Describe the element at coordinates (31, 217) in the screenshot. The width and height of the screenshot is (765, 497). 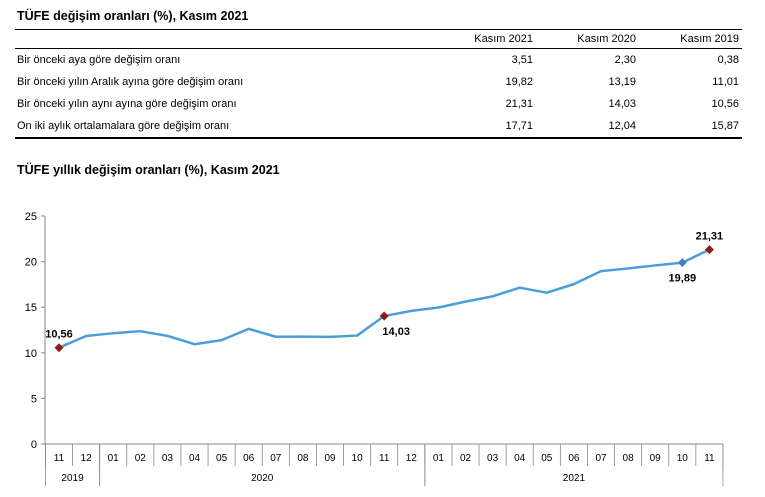
I see `y-tick-label: 25` at that location.